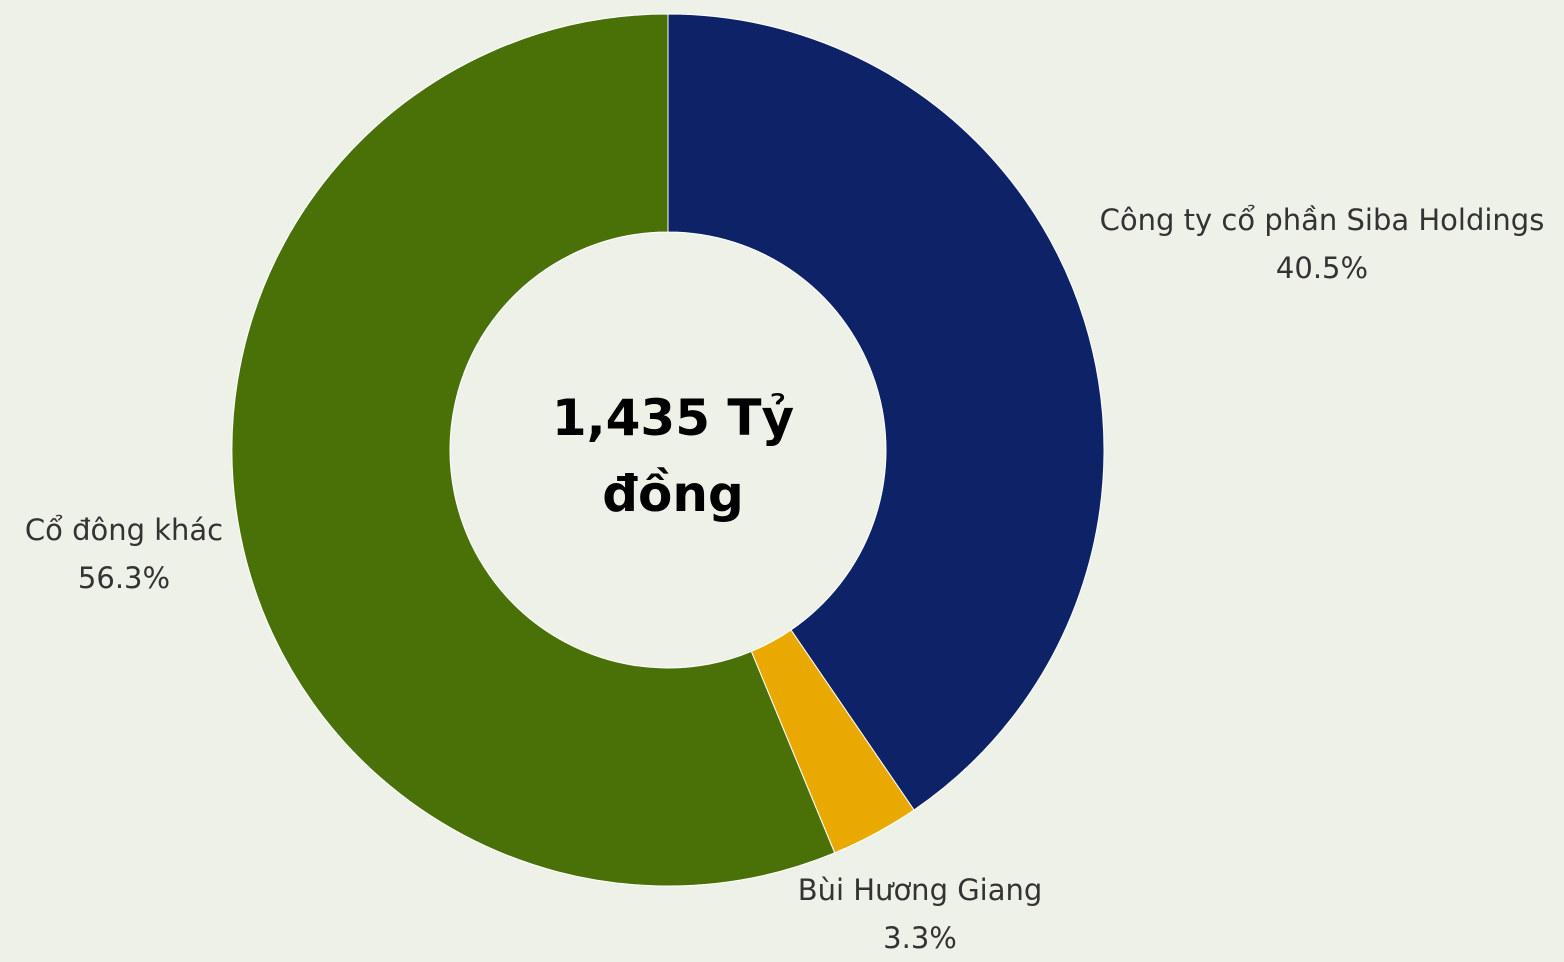 The width and height of the screenshot is (1564, 962). I want to click on slice-percent-co-dong-khac: 56.3%, so click(124, 578).